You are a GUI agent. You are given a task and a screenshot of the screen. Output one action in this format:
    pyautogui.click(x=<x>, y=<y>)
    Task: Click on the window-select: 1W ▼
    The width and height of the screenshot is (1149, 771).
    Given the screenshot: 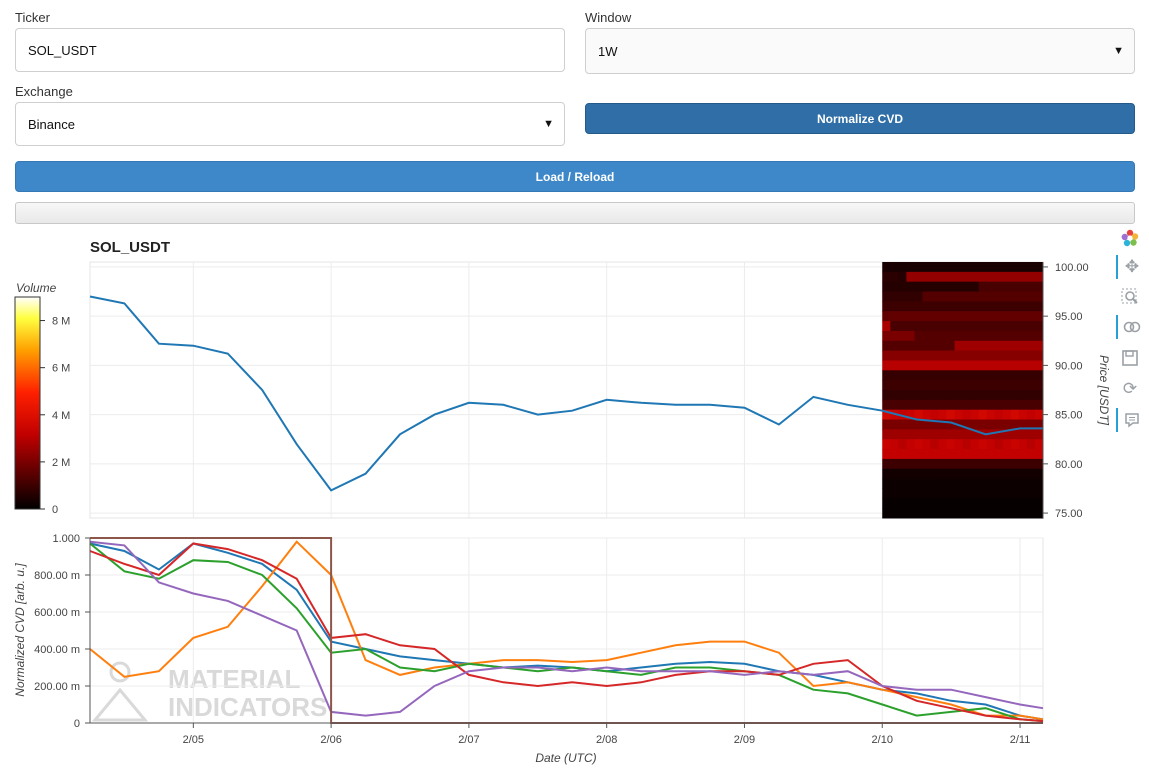 What is the action you would take?
    pyautogui.click(x=860, y=51)
    